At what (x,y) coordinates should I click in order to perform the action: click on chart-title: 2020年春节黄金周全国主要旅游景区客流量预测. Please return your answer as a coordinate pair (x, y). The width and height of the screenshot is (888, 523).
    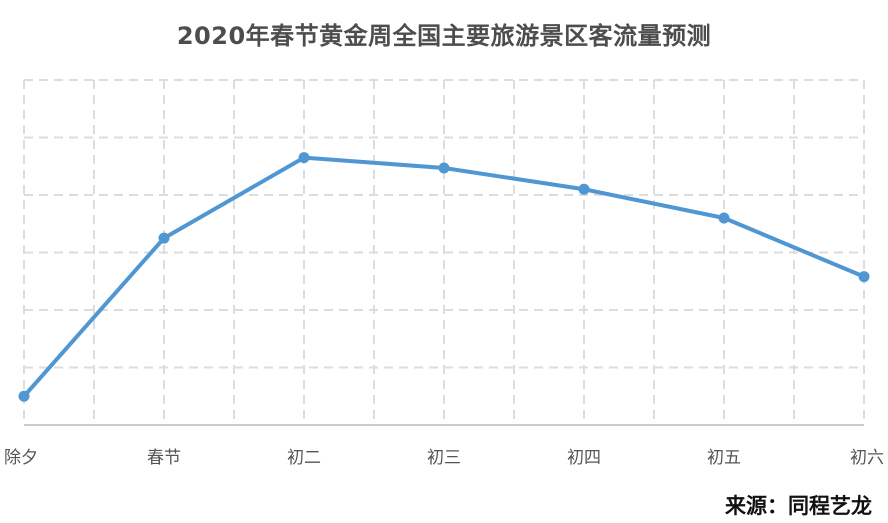
    Looking at the image, I should click on (444, 36).